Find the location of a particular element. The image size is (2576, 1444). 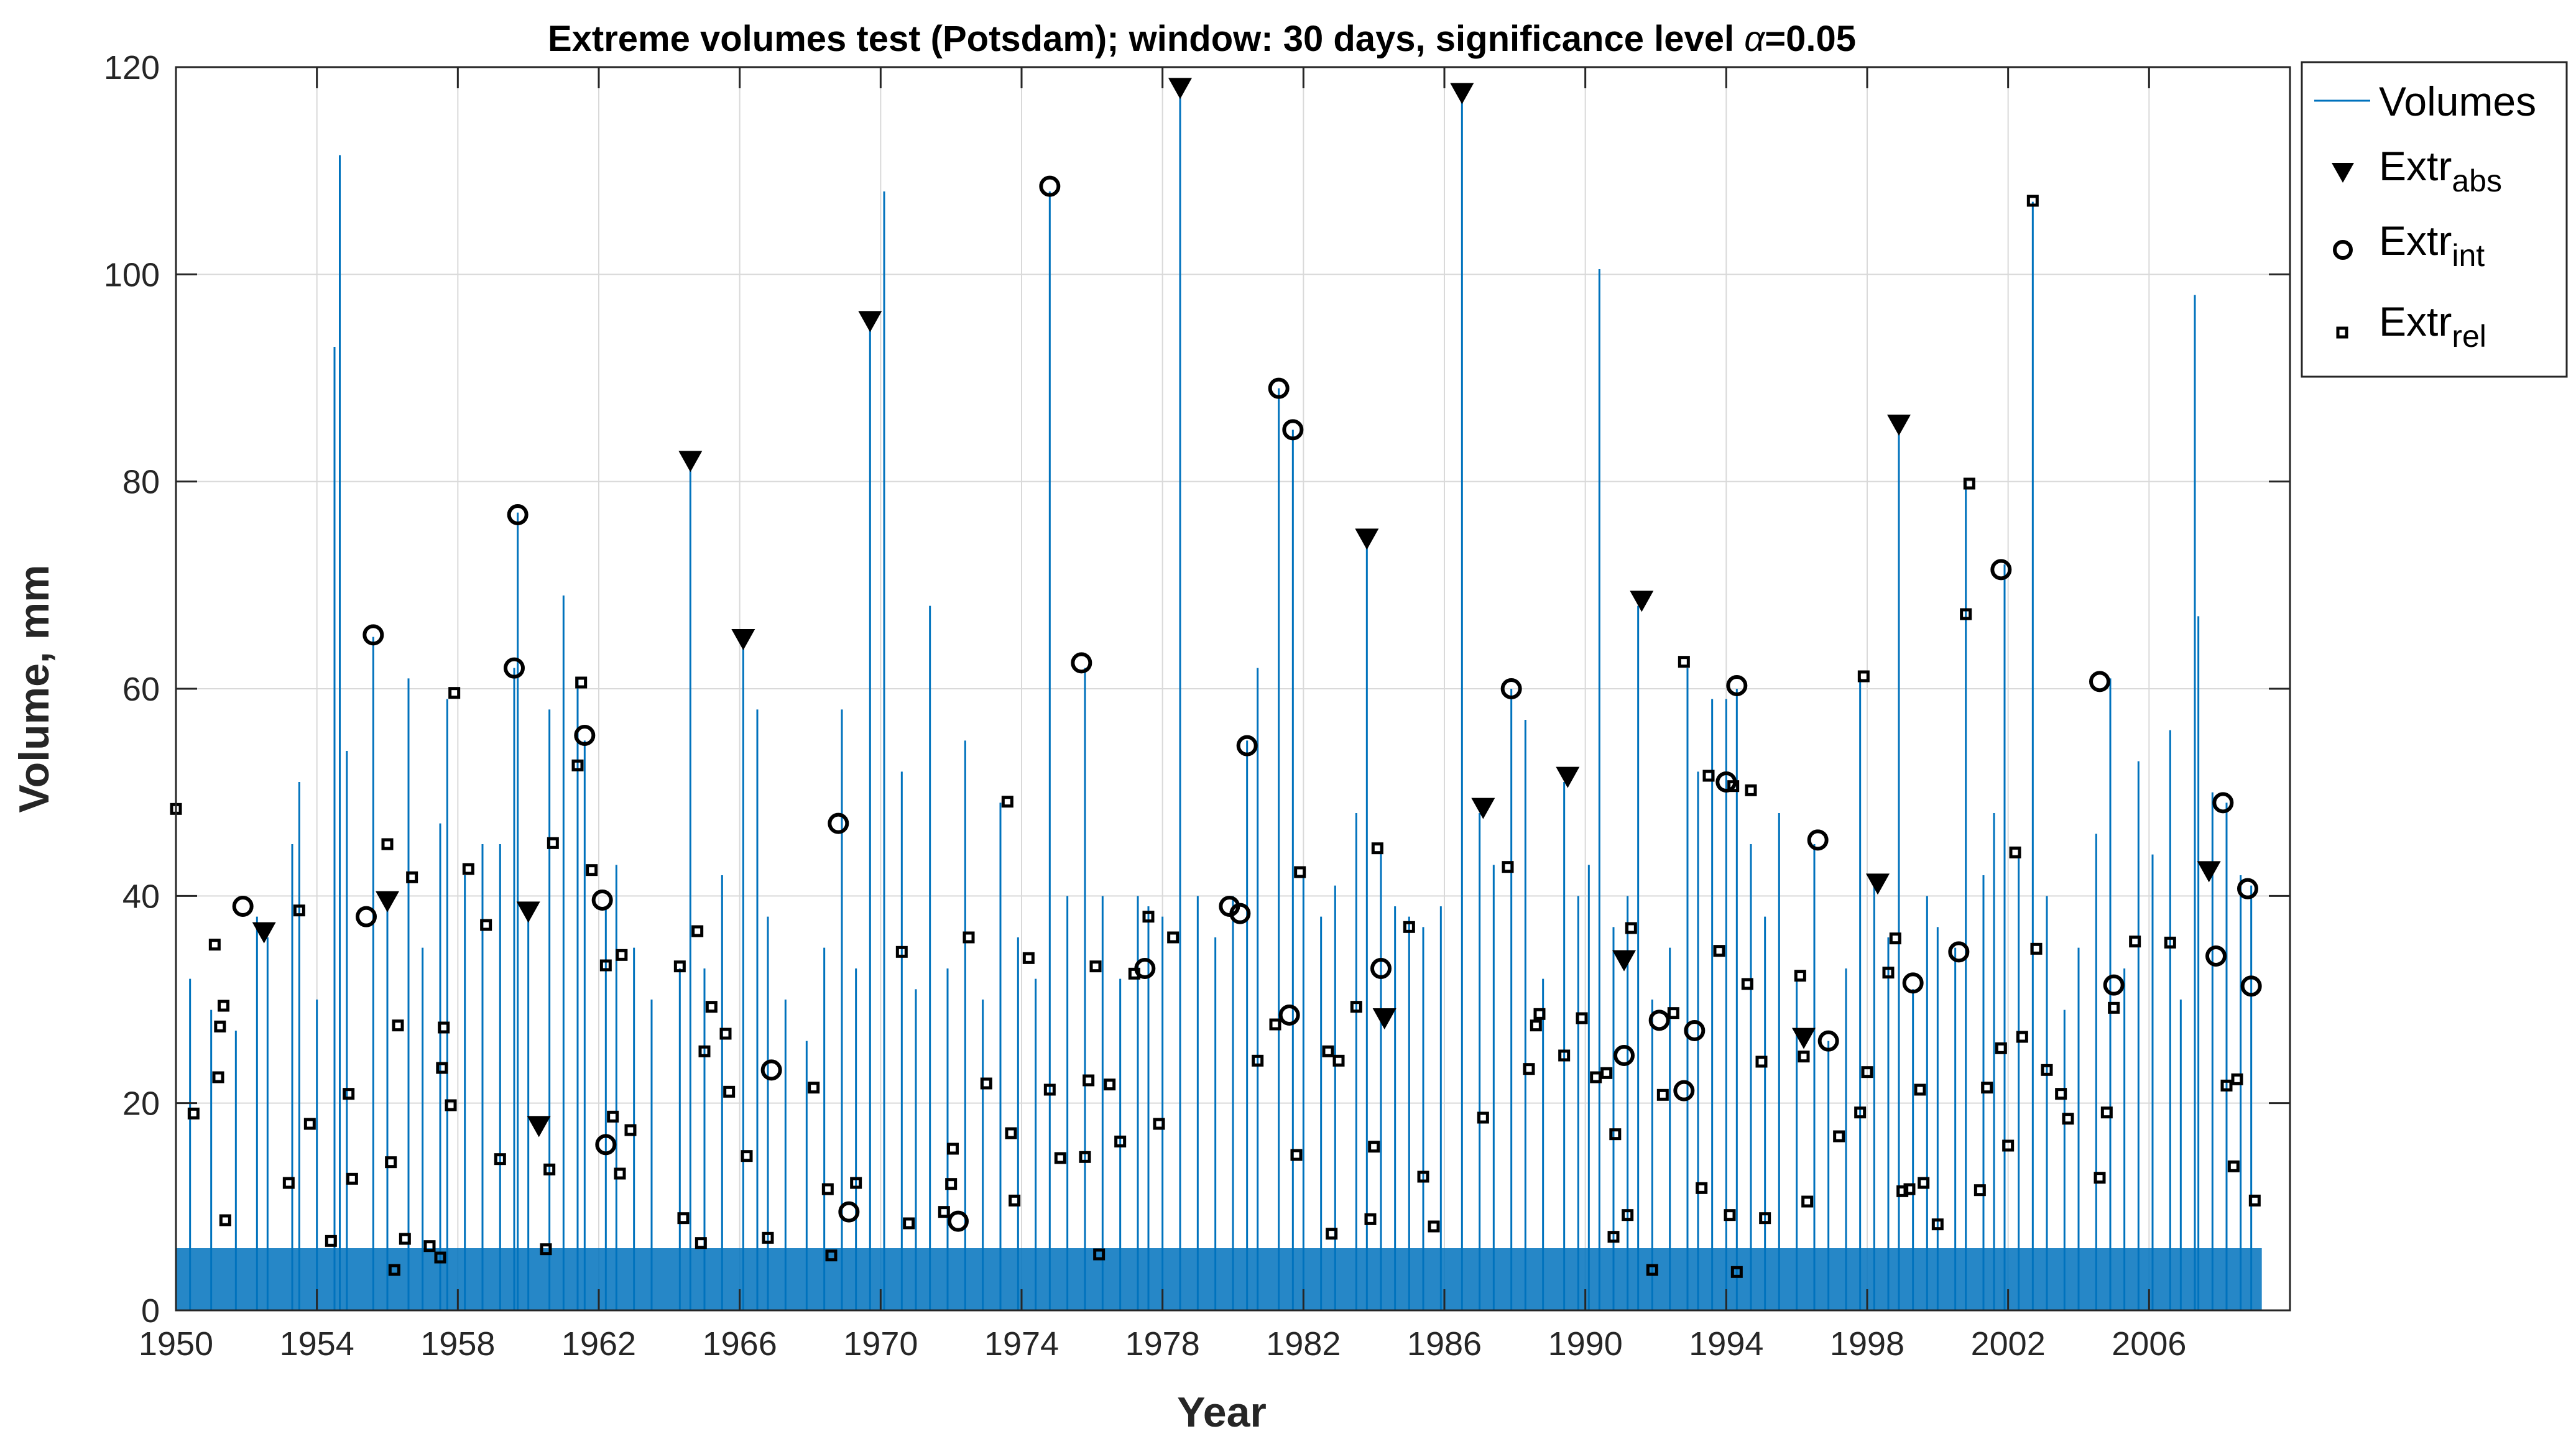

x-tick-label: 1958 is located at coordinates (457, 1344).